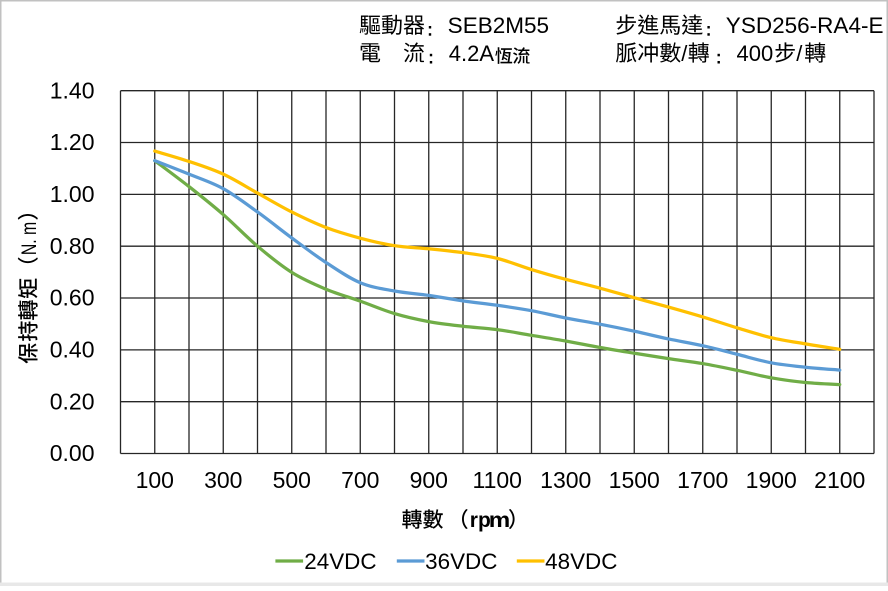 Image resolution: width=888 pixels, height=591 pixels. Describe the element at coordinates (480, 520) in the screenshot. I see `svg-text: rp` at that location.